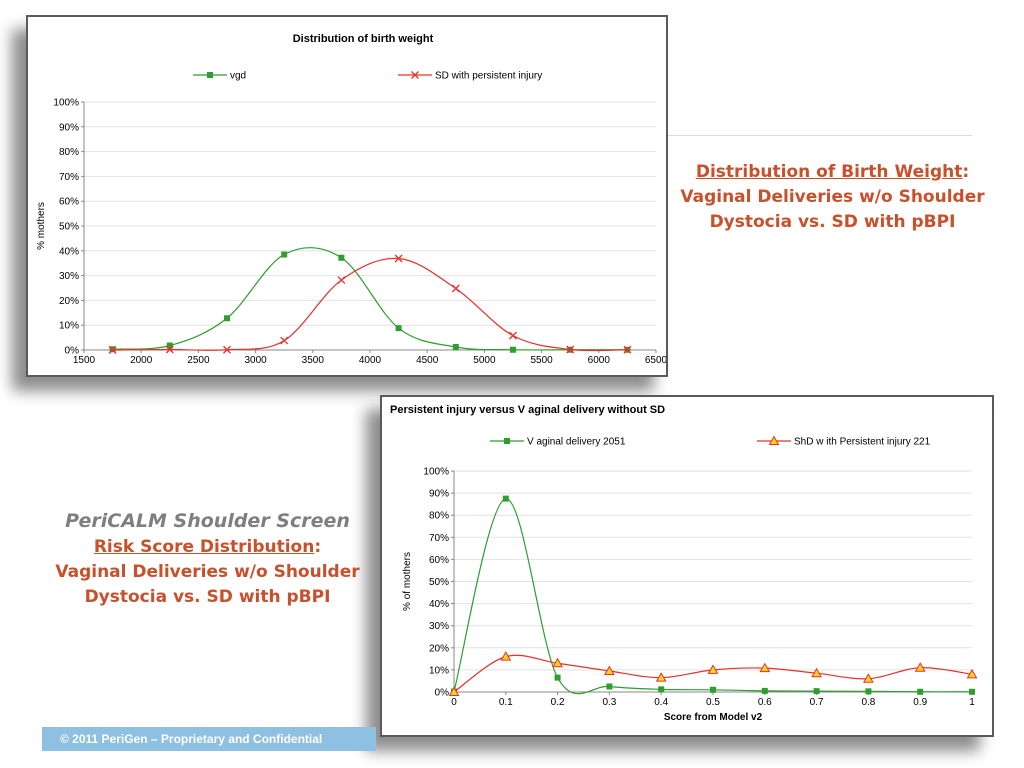 Image resolution: width=1024 pixels, height=768 pixels. What do you see at coordinates (141, 360) in the screenshot?
I see `x-tick-label: 2000` at bounding box center [141, 360].